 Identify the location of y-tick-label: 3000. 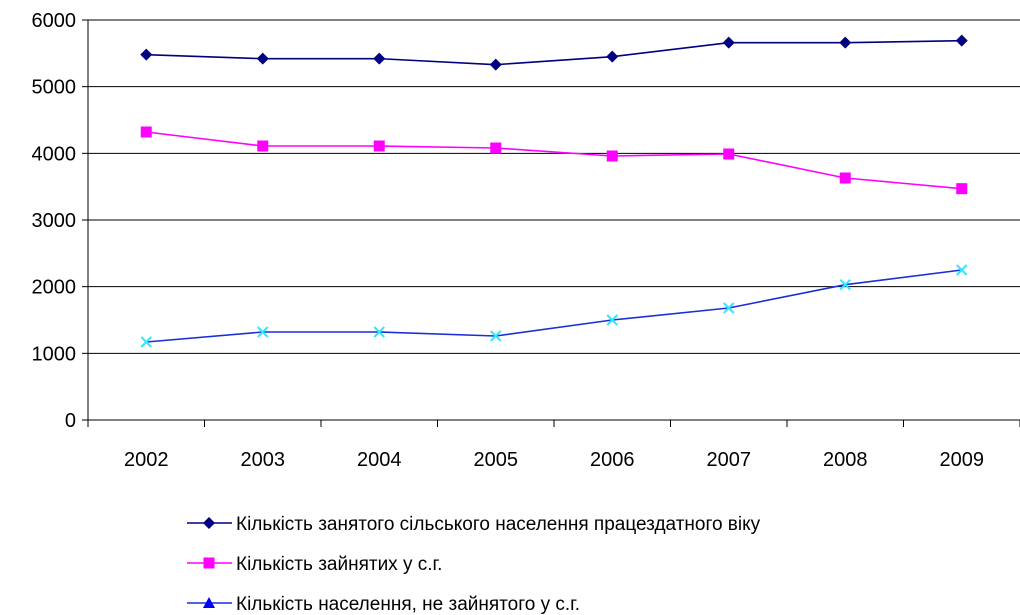
(54, 221).